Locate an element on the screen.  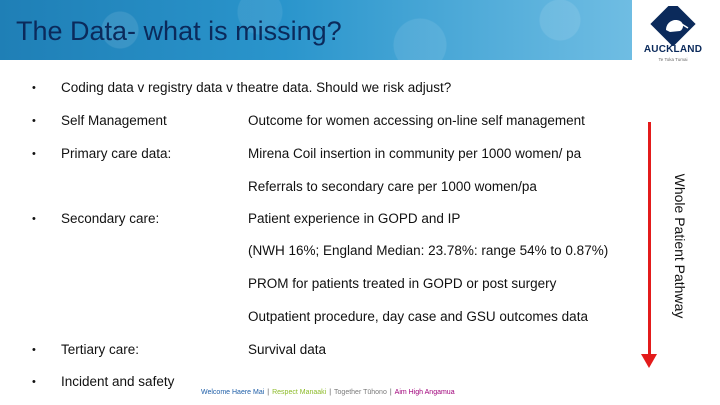
item-label: Primary care data: is located at coordinates (116, 153).